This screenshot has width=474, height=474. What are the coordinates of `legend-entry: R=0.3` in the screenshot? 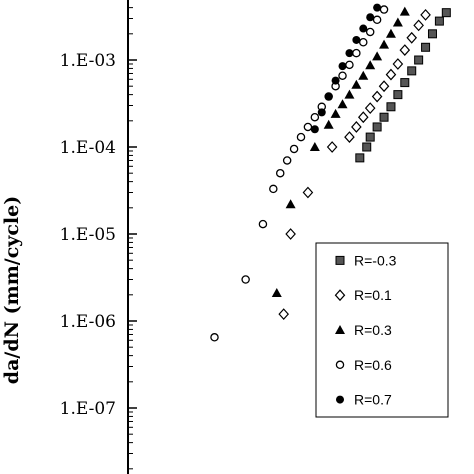 It's located at (373, 330).